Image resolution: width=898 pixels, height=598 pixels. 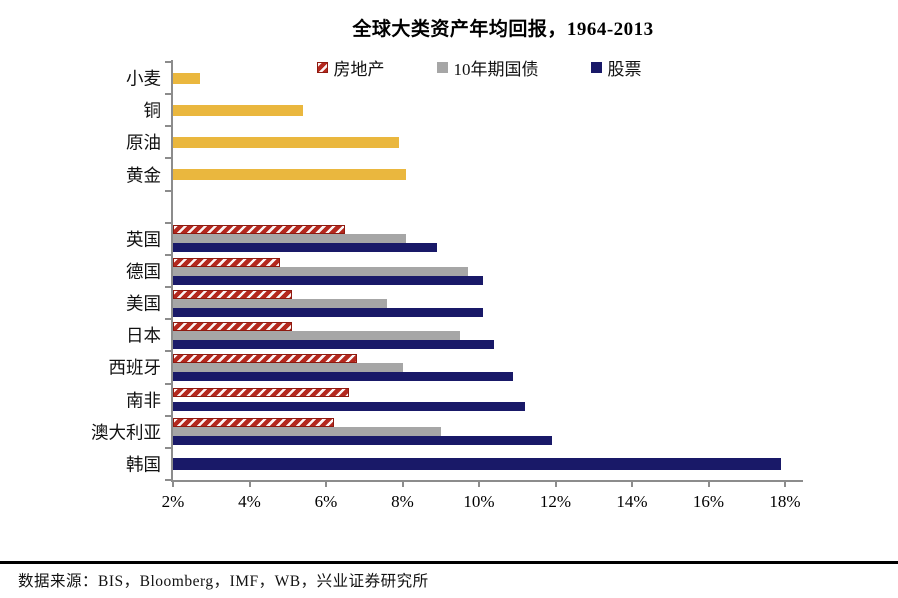 I want to click on chart-row-黄金: 黄金, so click(x=455, y=174).